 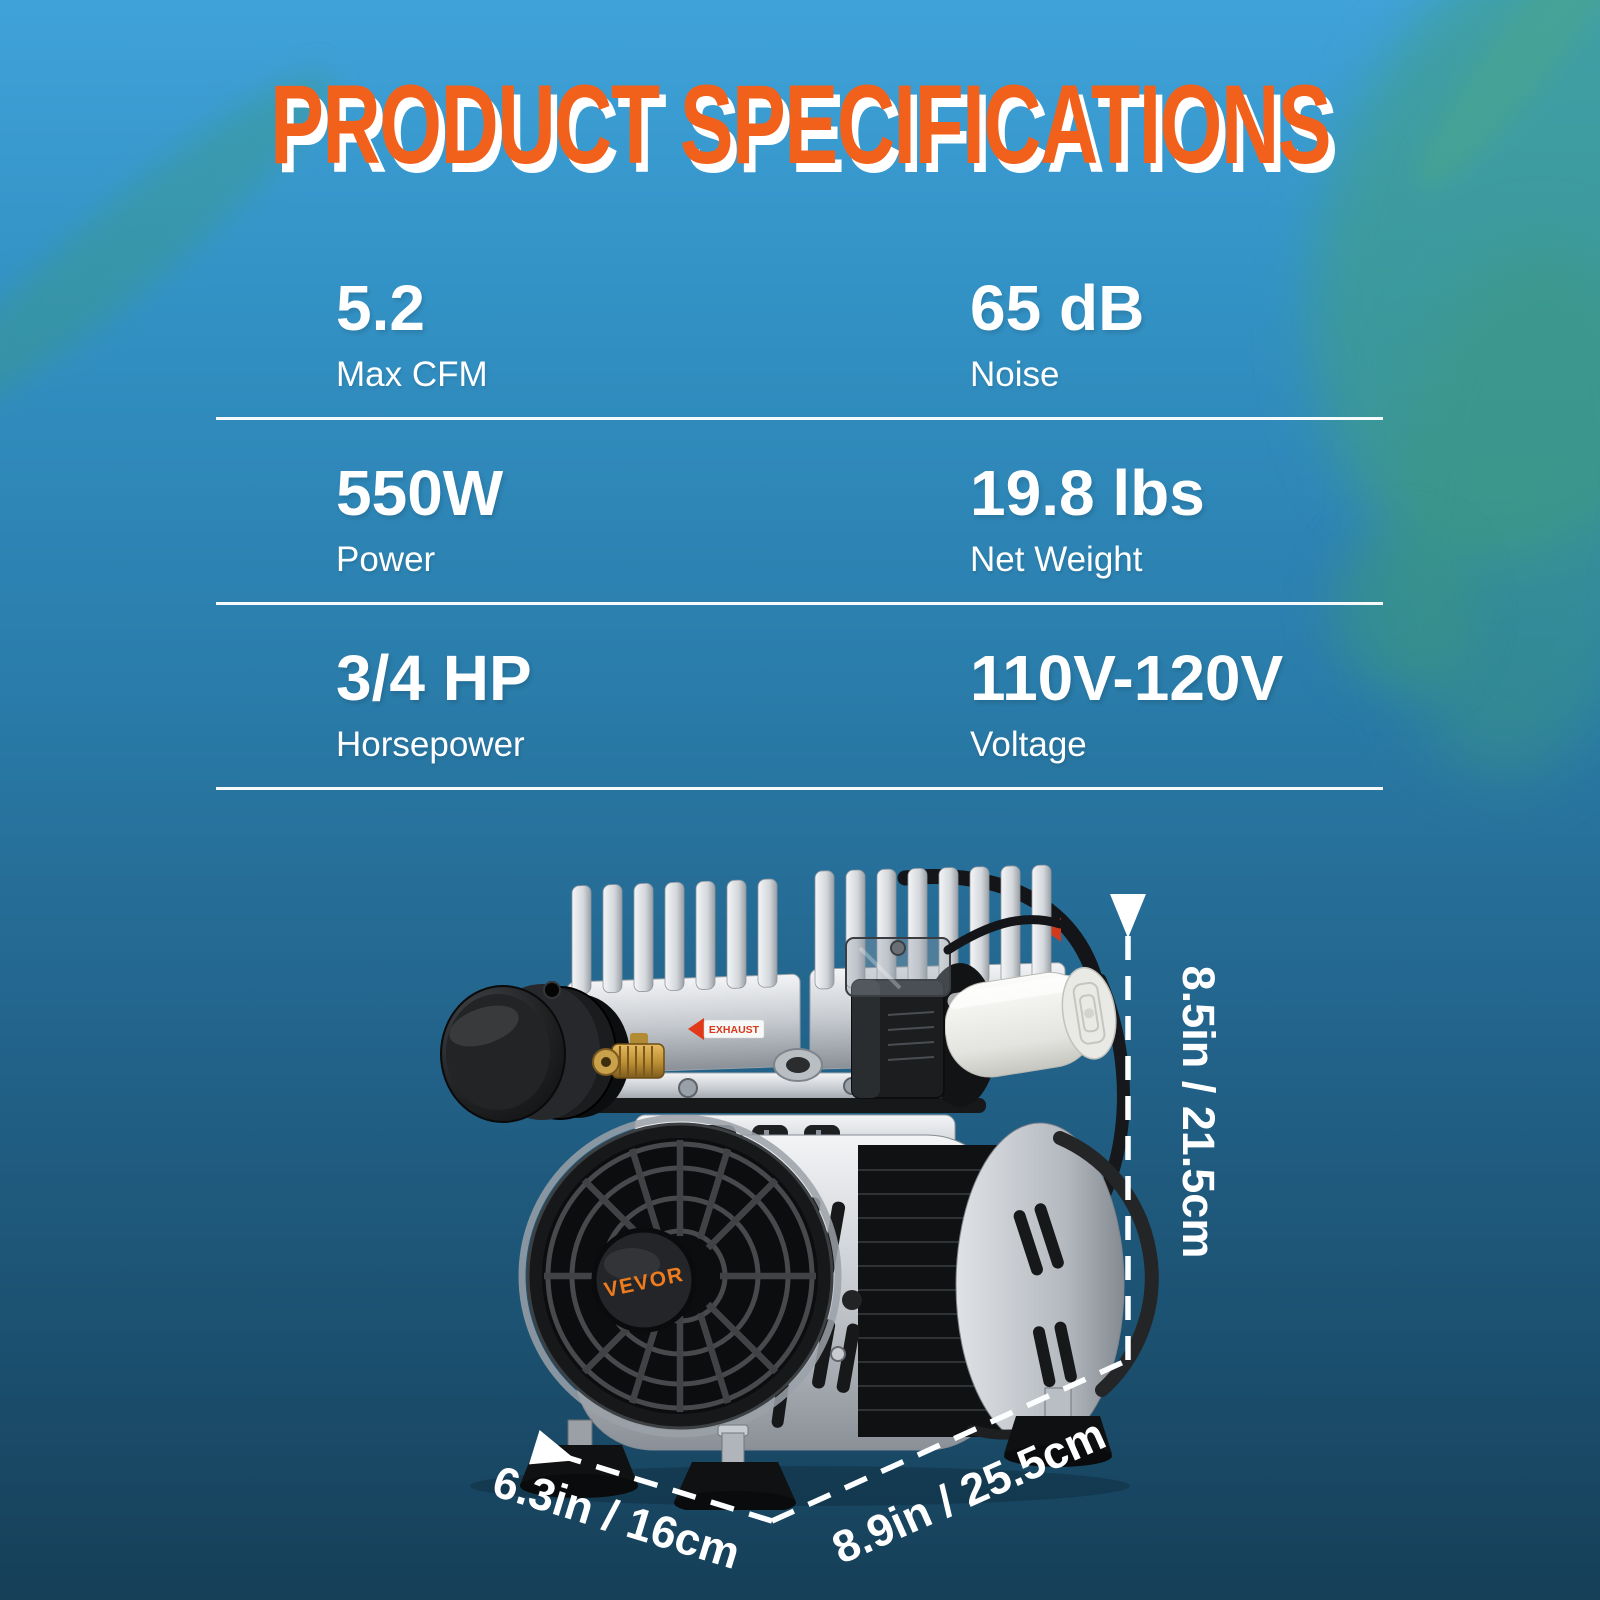 I want to click on muffler-cap, so click(x=535, y=1052).